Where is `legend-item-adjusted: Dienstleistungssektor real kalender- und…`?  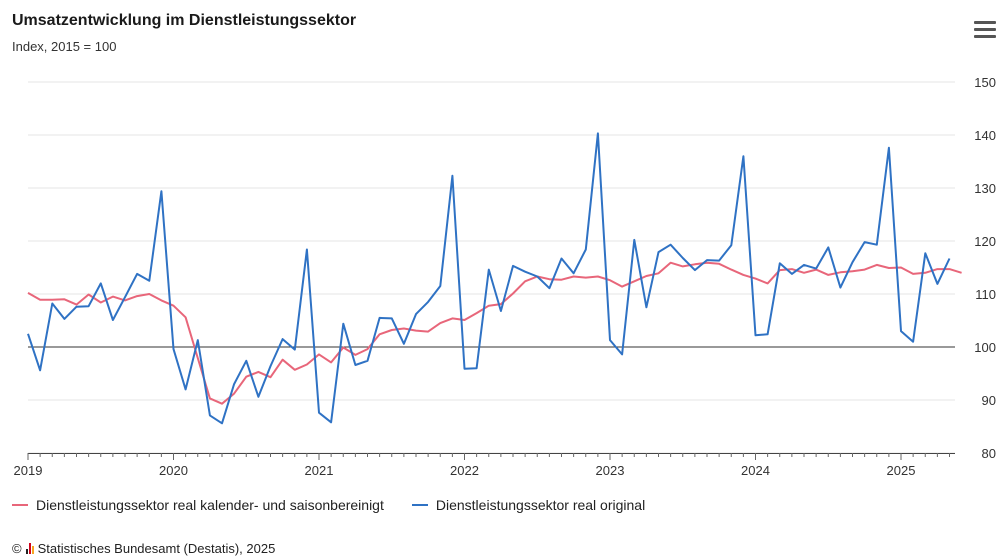 legend-item-adjusted: Dienstleistungssektor real kalender- und… is located at coordinates (198, 505).